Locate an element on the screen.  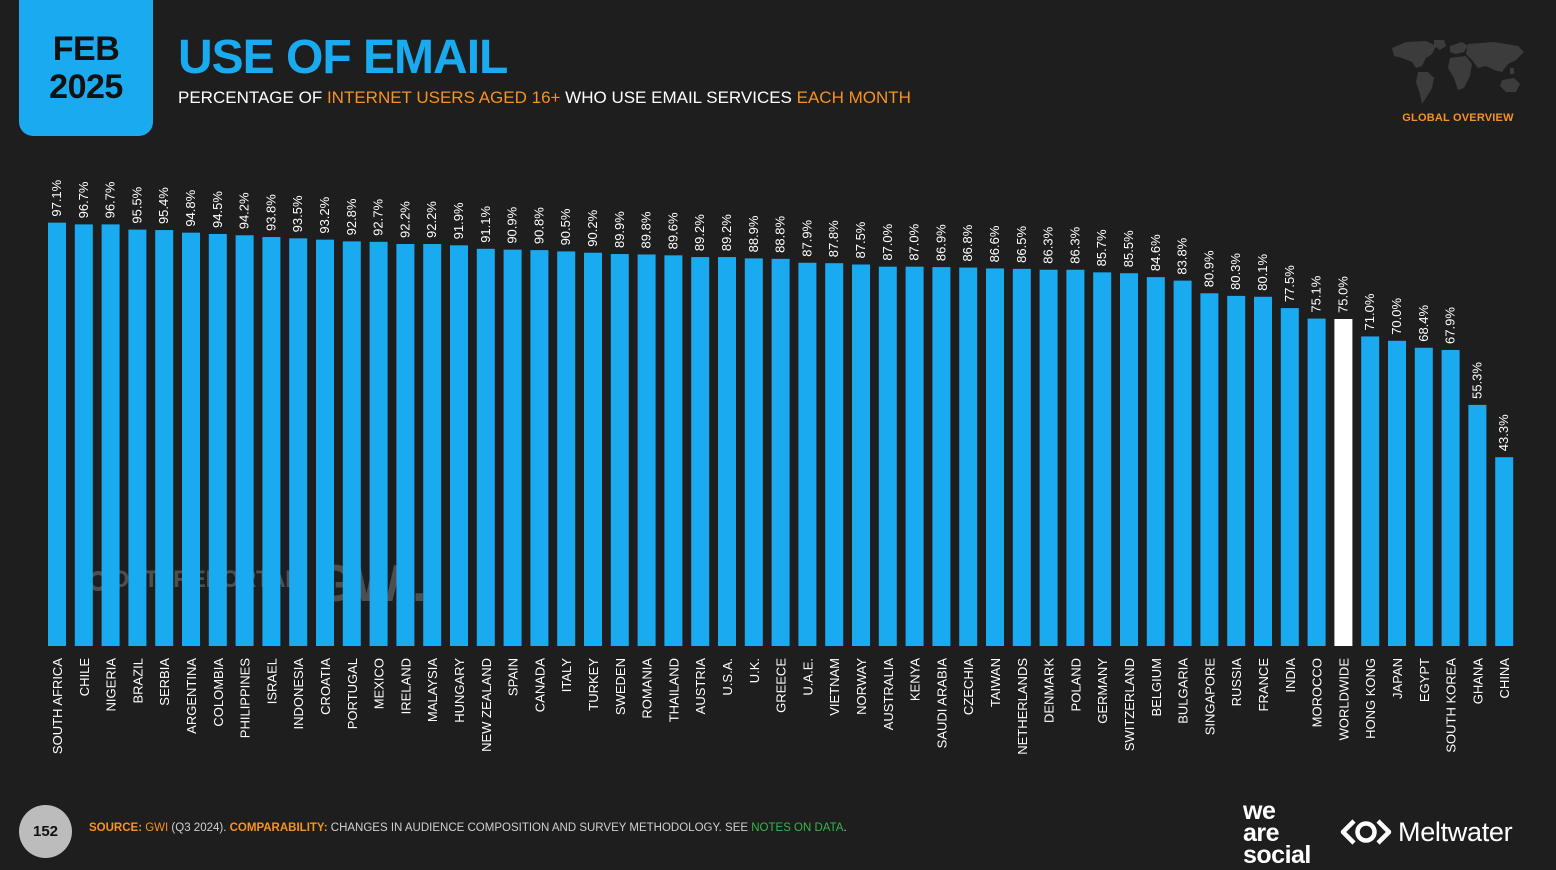
bar-chile is located at coordinates (83, 435).